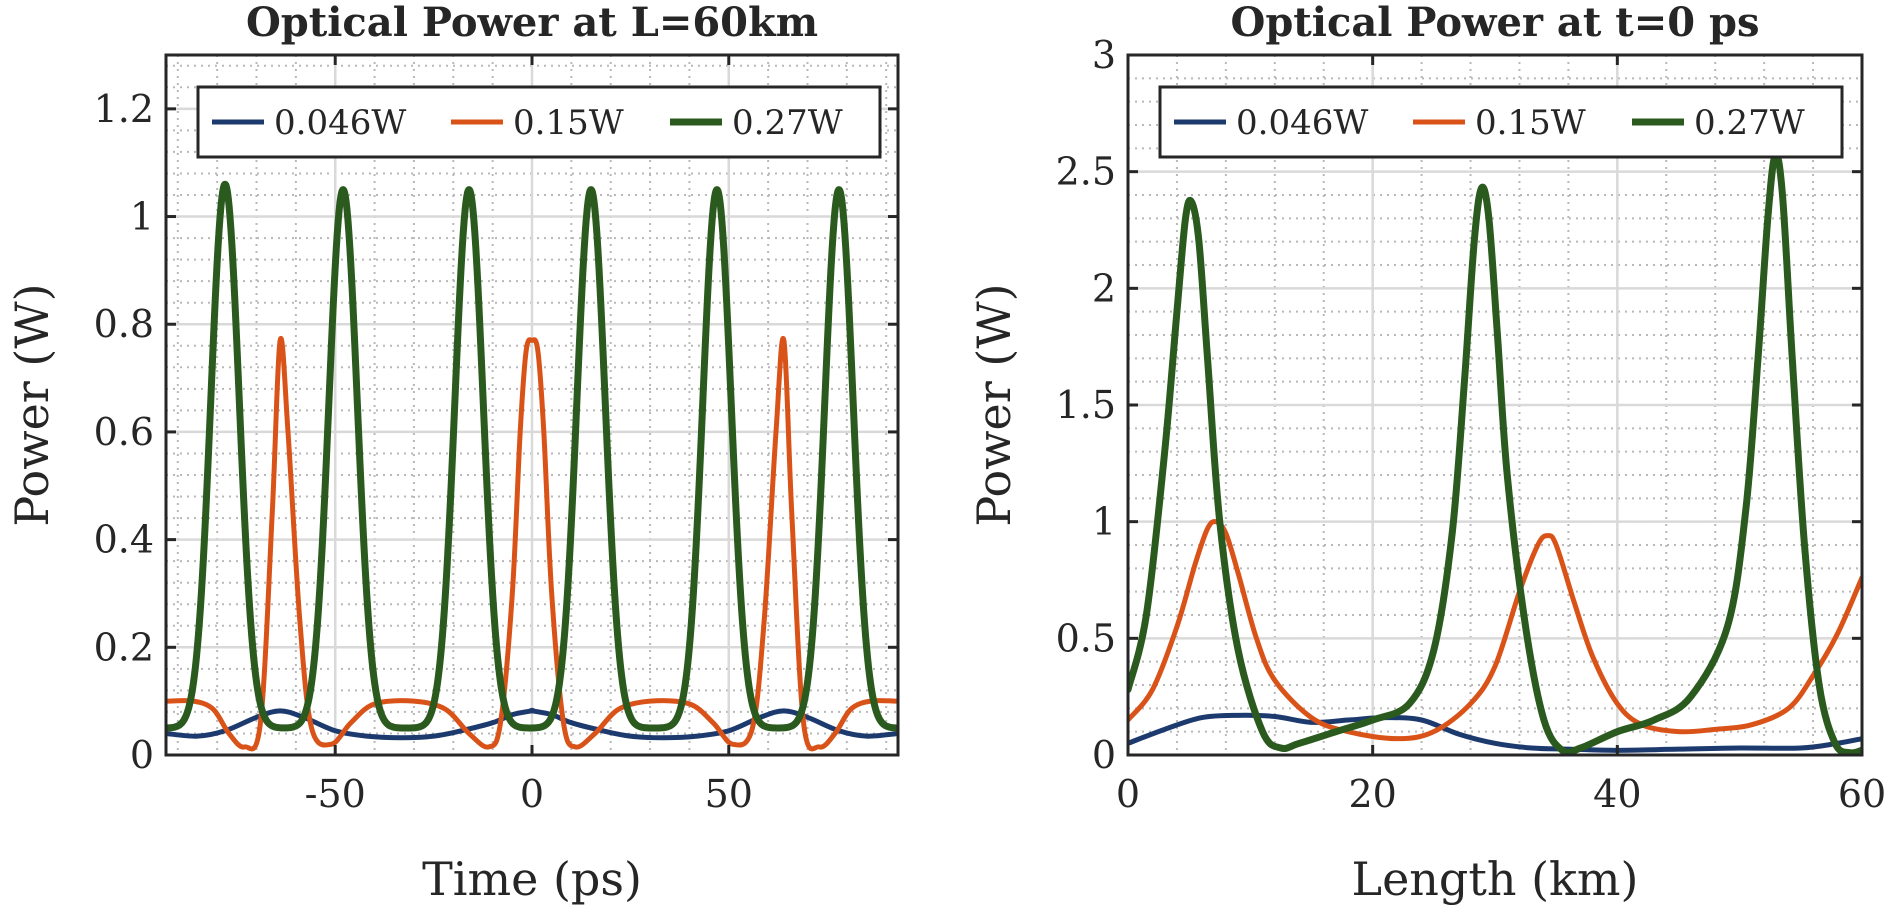 The width and height of the screenshot is (1888, 912). What do you see at coordinates (1495, 879) in the screenshot?
I see `x-axis-label: Length (km)` at bounding box center [1495, 879].